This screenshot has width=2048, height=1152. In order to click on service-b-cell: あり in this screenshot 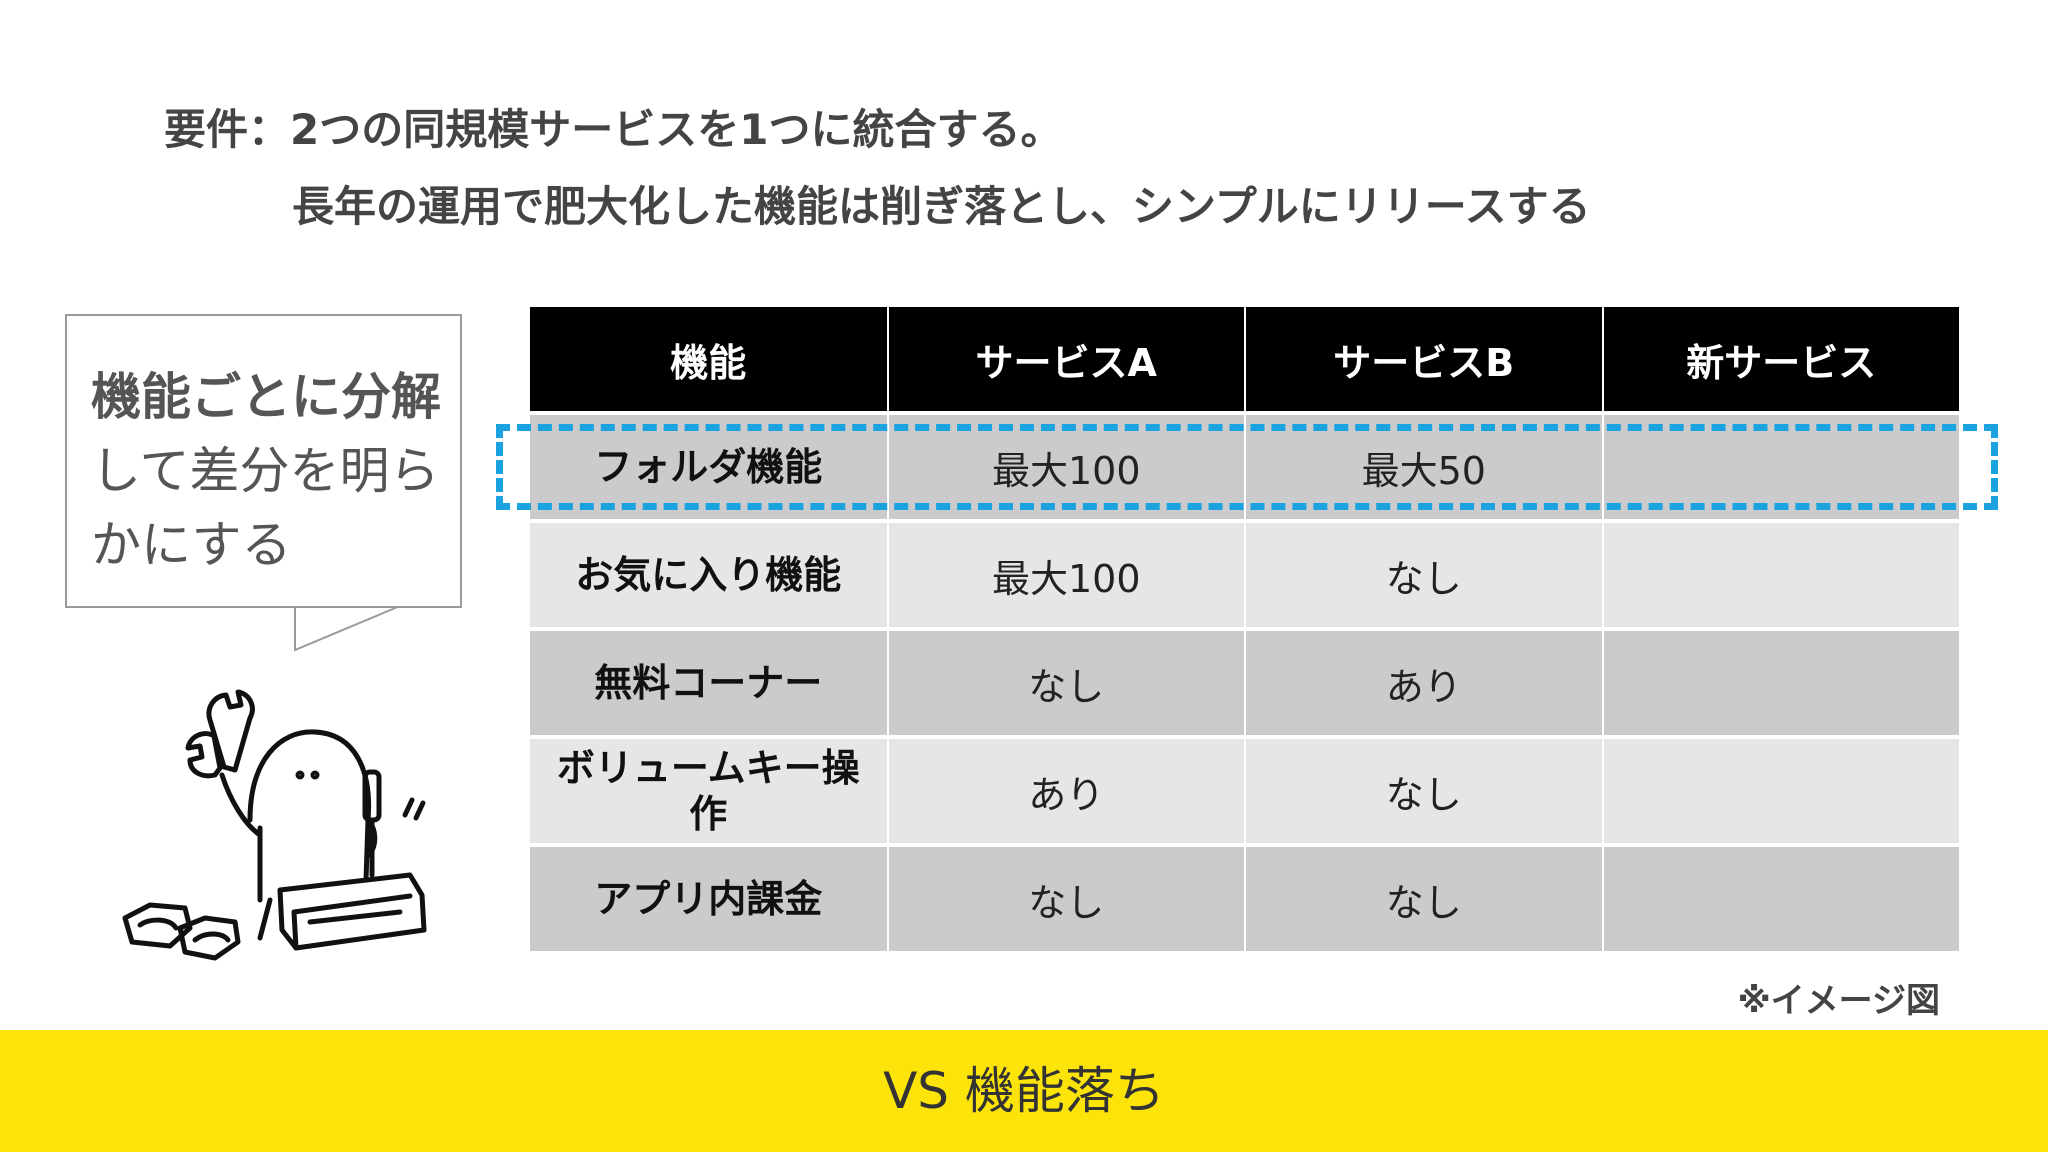, I will do `click(1424, 684)`.